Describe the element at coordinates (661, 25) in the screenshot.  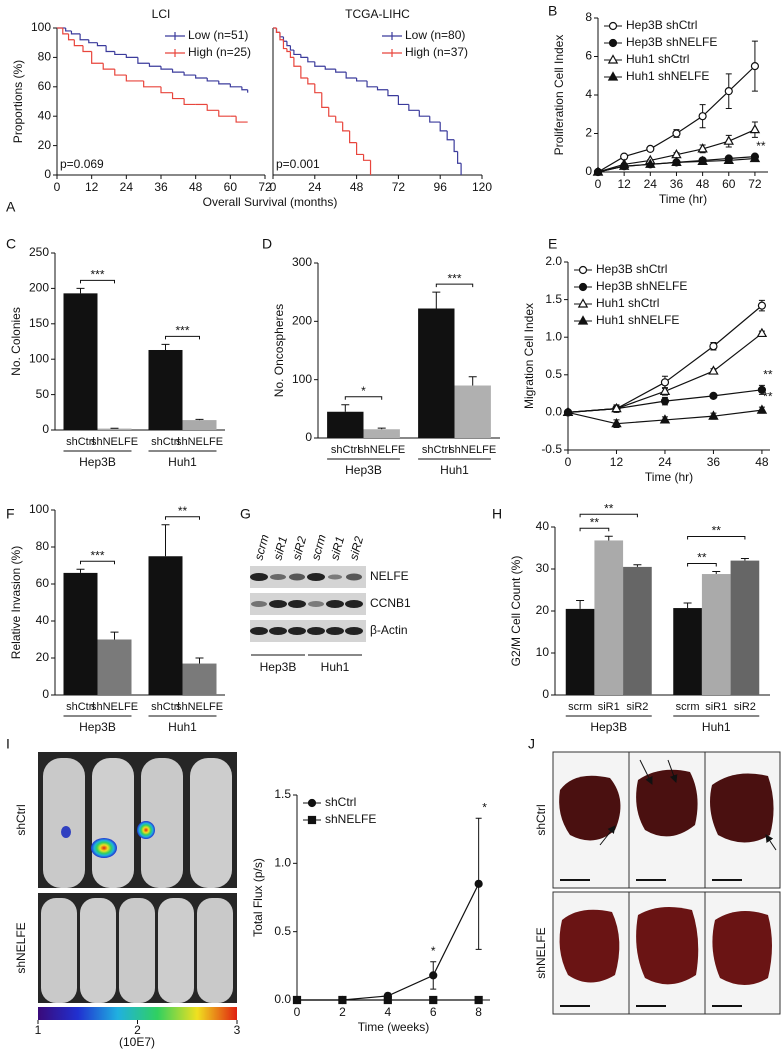
I see `legend-label: Hep3B shCtrl` at that location.